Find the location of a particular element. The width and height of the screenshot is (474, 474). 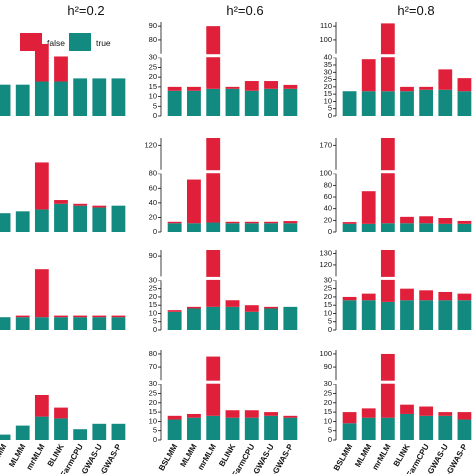

bar-false-mlmm is located at coordinates (193, 415).